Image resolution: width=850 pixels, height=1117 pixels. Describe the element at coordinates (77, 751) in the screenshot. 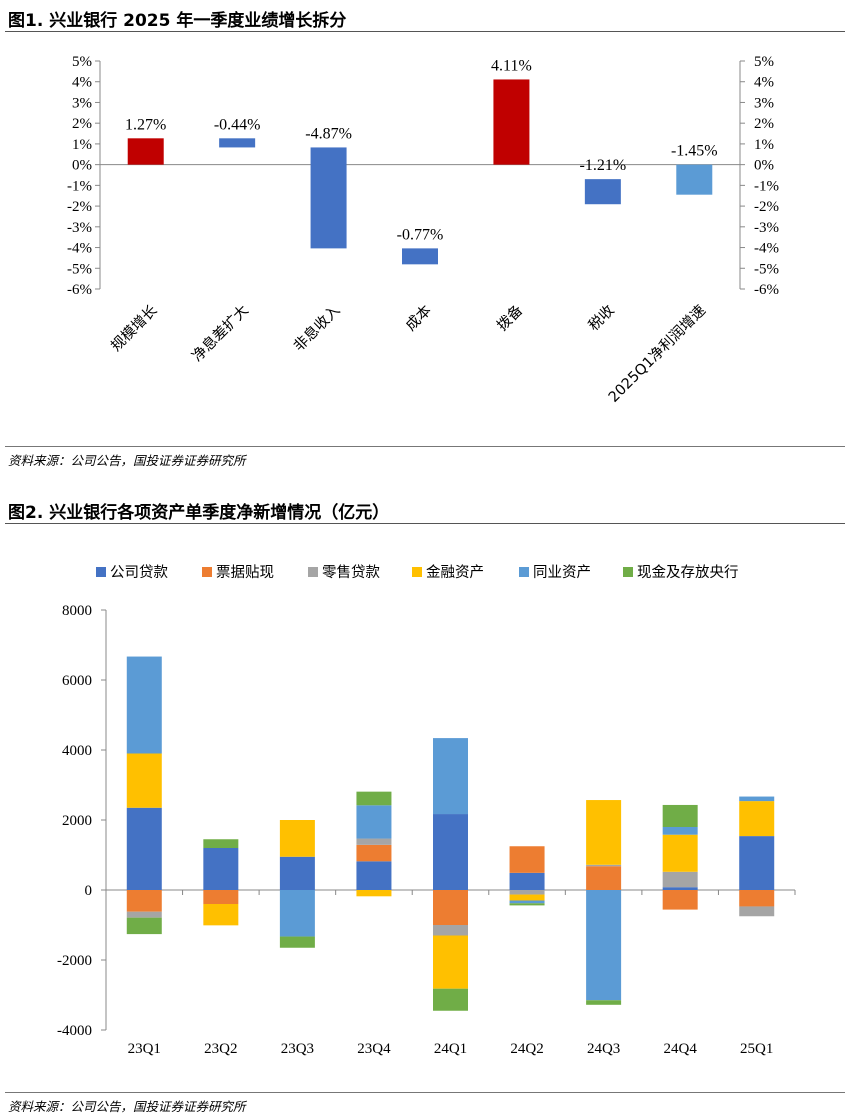

I see `y-tick-label: 4000` at that location.